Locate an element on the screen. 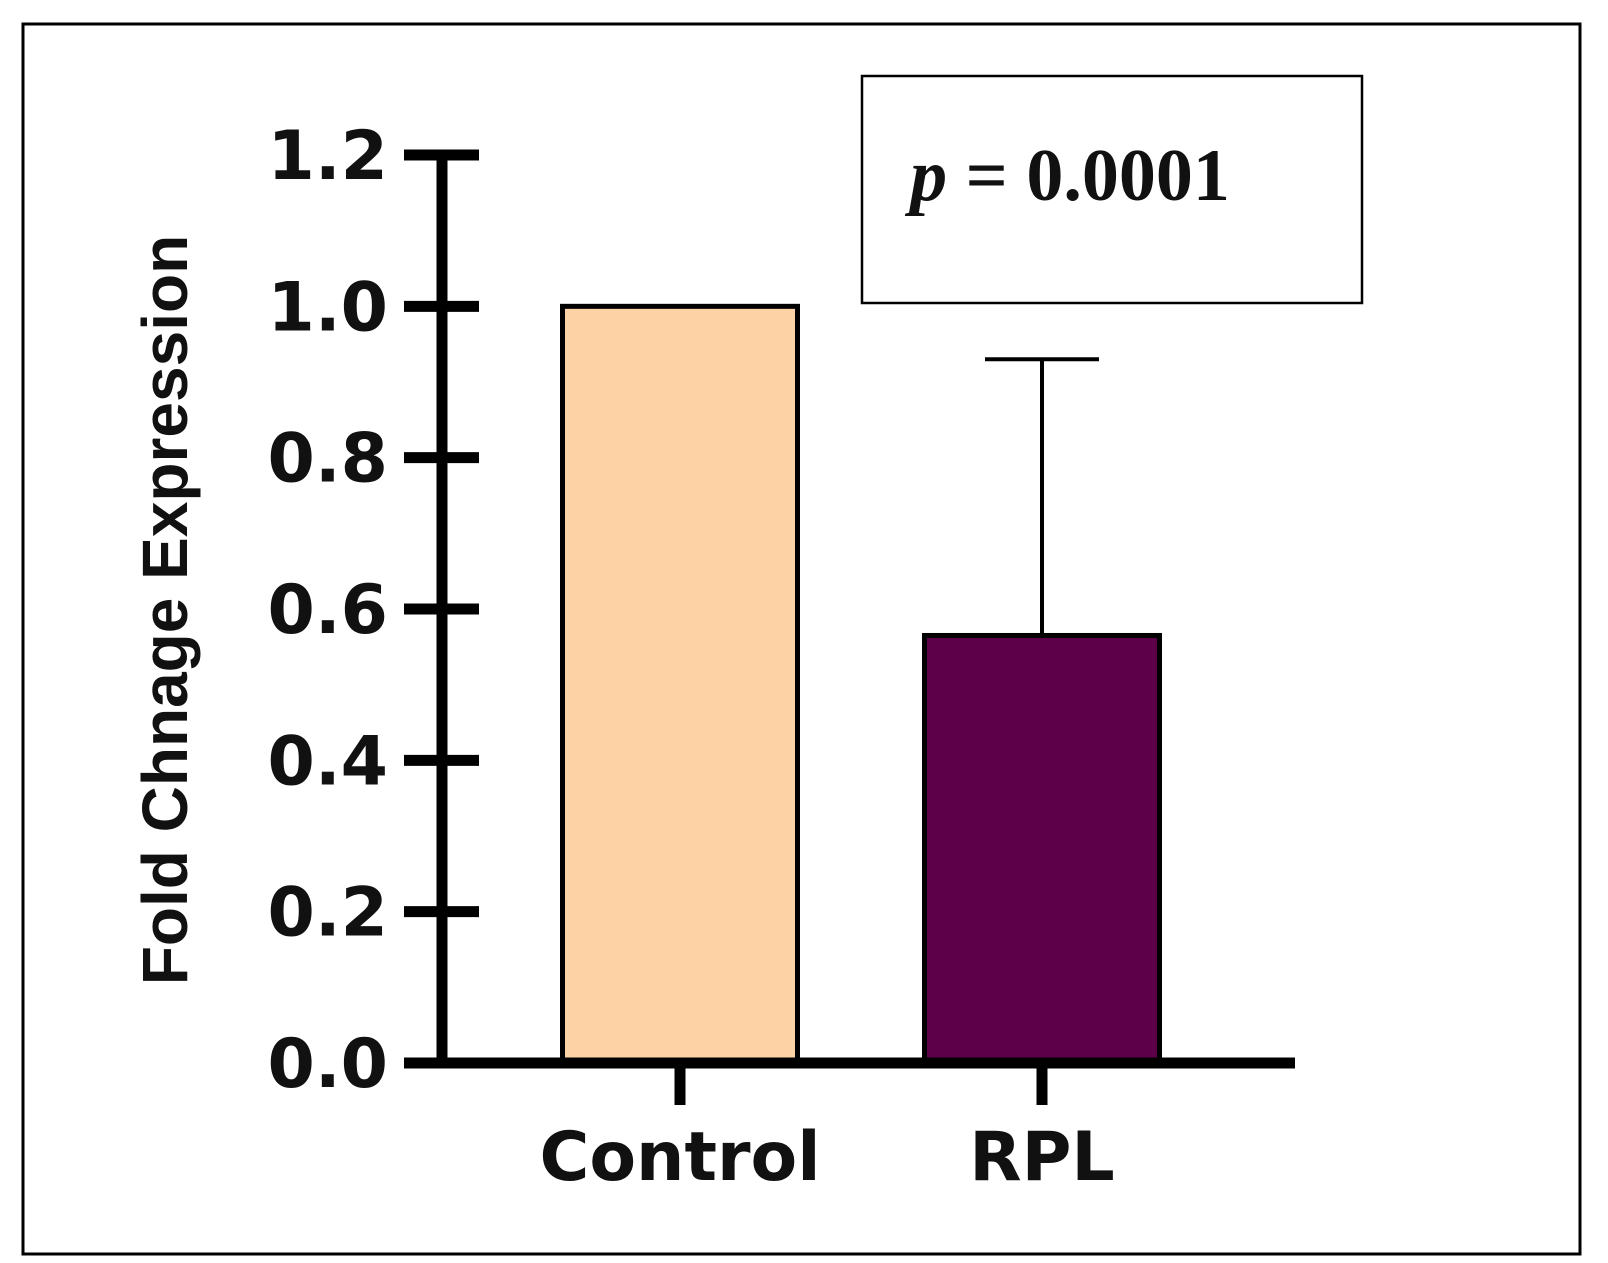 The width and height of the screenshot is (1608, 1263). p-value-label: = 0.0001 is located at coordinates (1088, 176).